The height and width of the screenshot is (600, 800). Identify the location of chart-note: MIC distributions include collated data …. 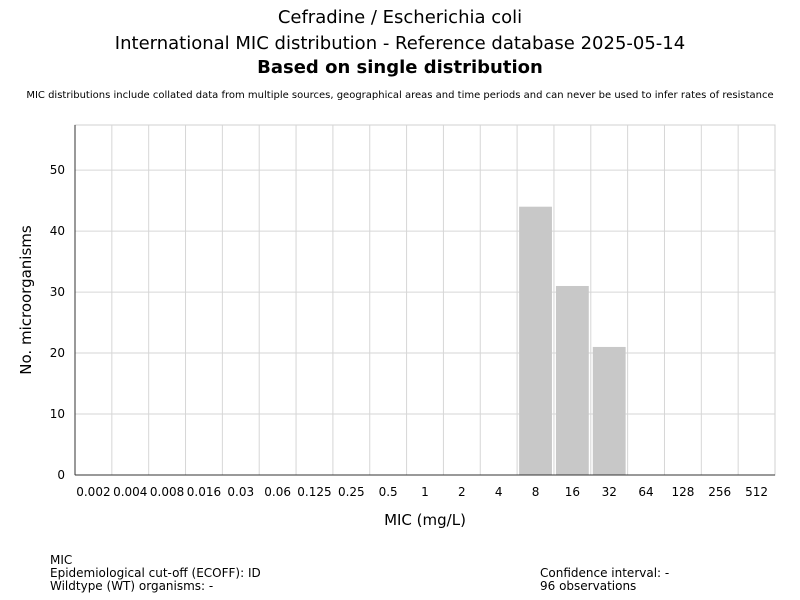
(400, 95).